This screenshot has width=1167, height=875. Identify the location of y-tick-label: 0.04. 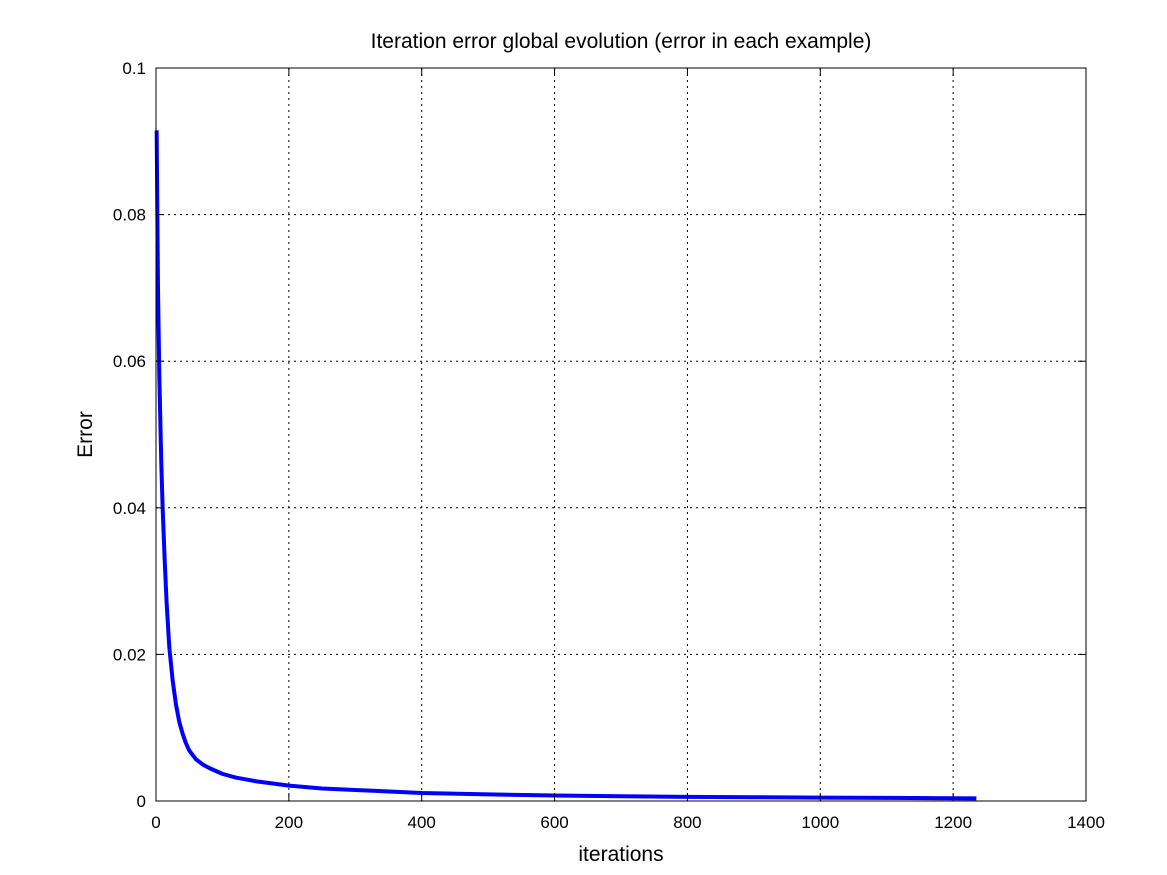
(129, 508).